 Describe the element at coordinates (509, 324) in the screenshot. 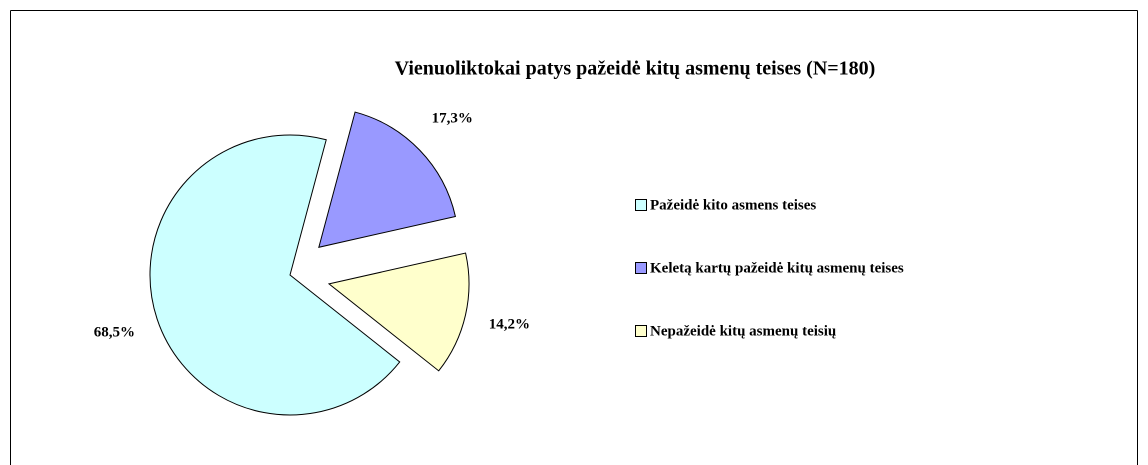

I see `data-label: 14,2%` at that location.